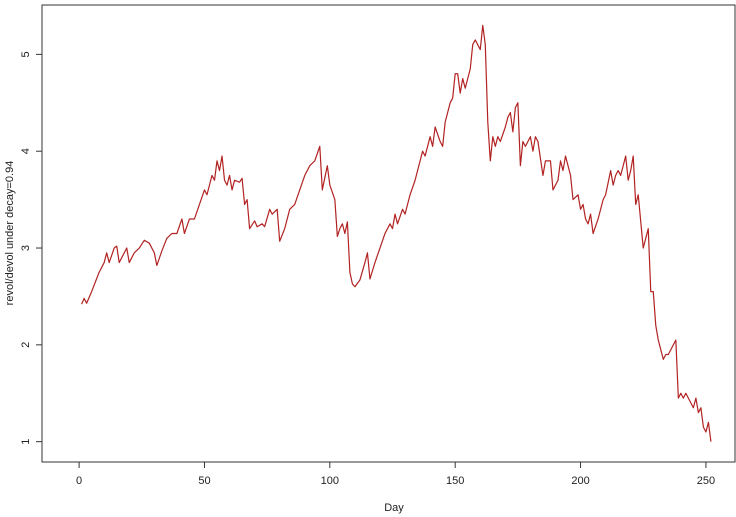 This screenshot has height=517, width=736. Describe the element at coordinates (330, 481) in the screenshot. I see `x-tick-label: 100` at that location.